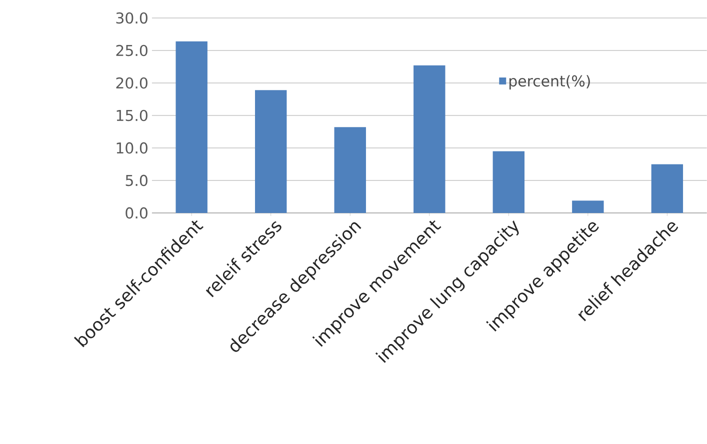 Image resolution: width=707 pixels, height=444 pixels. I want to click on y-tick-label: 5.0, so click(137, 180).